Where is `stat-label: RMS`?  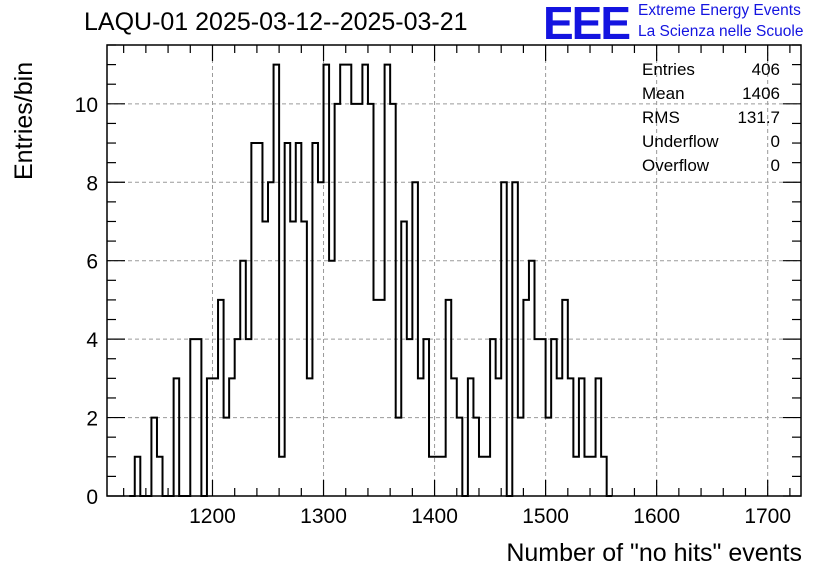 stat-label: RMS is located at coordinates (661, 117).